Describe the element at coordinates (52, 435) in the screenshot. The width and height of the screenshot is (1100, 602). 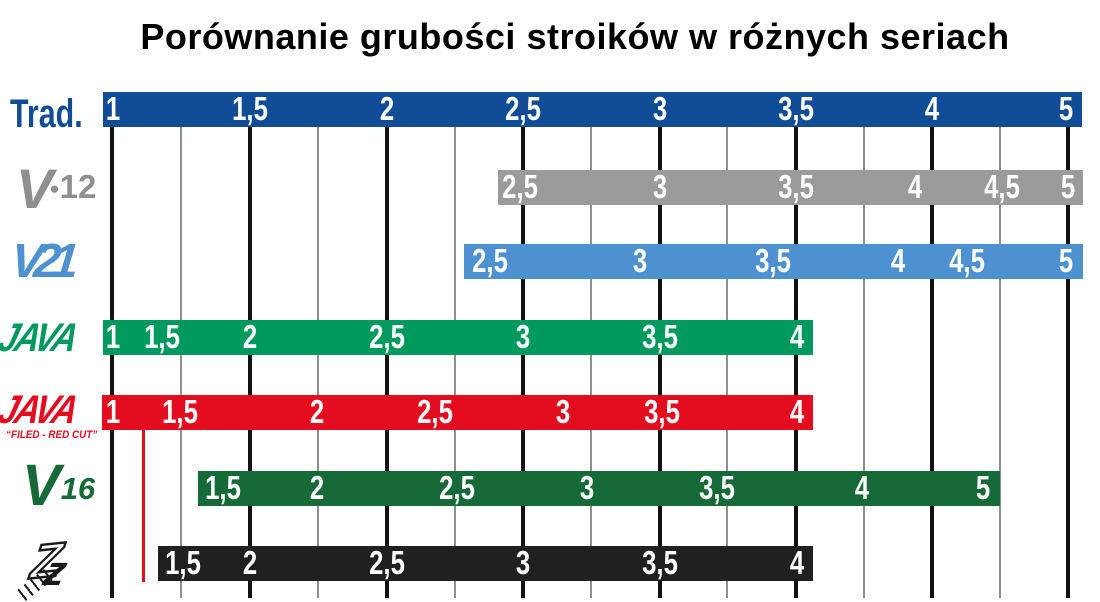
I see `logo-subtitle: “FILED - RED CUT”` at that location.